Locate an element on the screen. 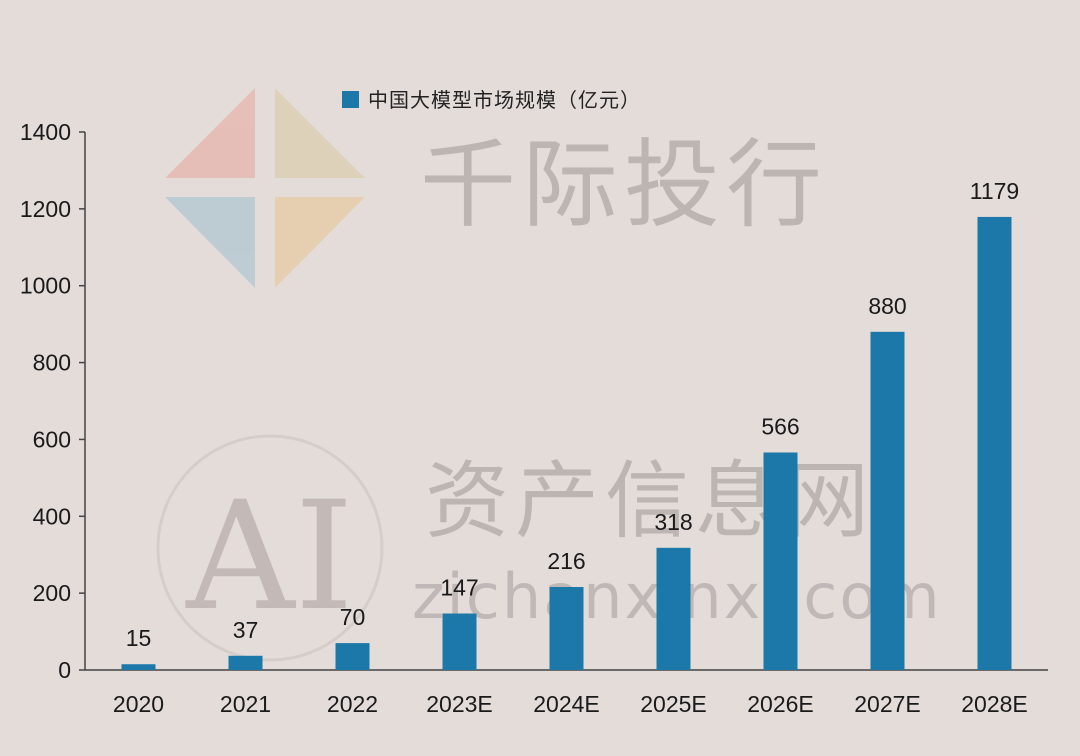  x-tick-label-2026E: 2026E is located at coordinates (780, 704).